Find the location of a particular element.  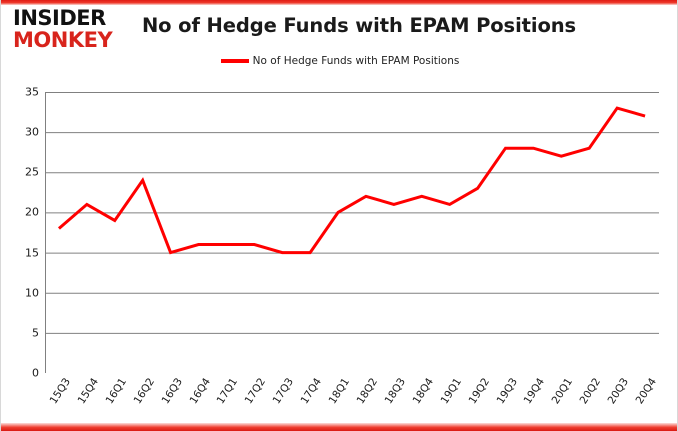

x-tick-label: 16Q3 is located at coordinates (172, 391).